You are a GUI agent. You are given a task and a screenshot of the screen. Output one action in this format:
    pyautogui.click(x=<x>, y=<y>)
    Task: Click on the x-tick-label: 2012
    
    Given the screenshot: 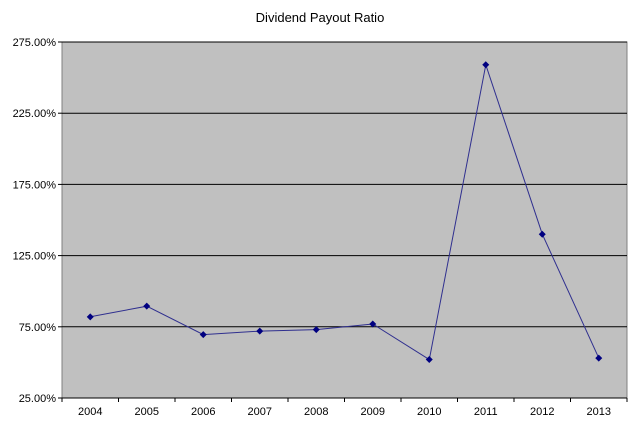 What is the action you would take?
    pyautogui.click(x=542, y=412)
    